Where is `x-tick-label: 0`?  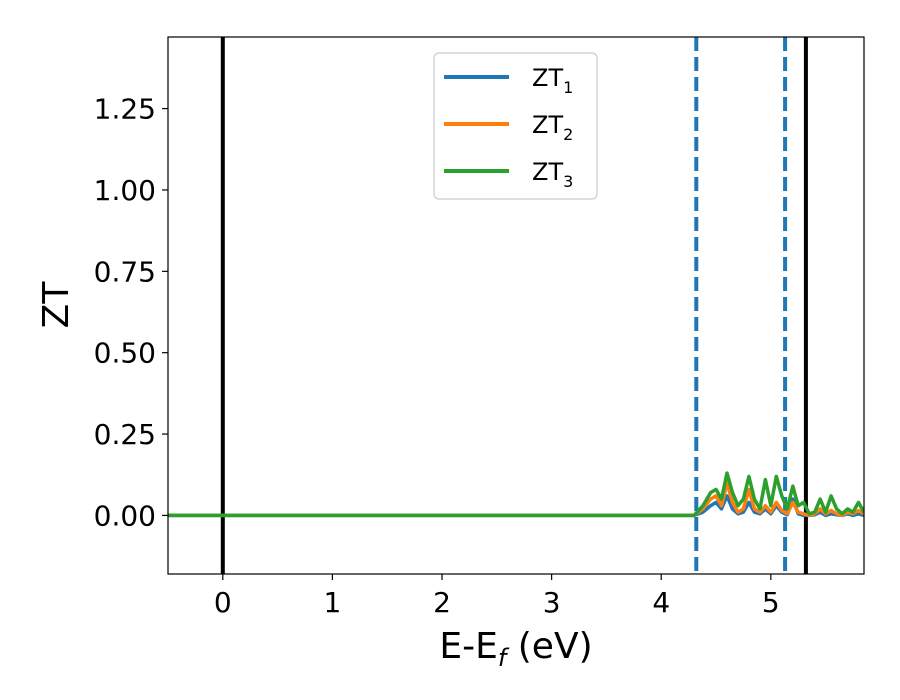 x-tick-label: 0 is located at coordinates (223, 602).